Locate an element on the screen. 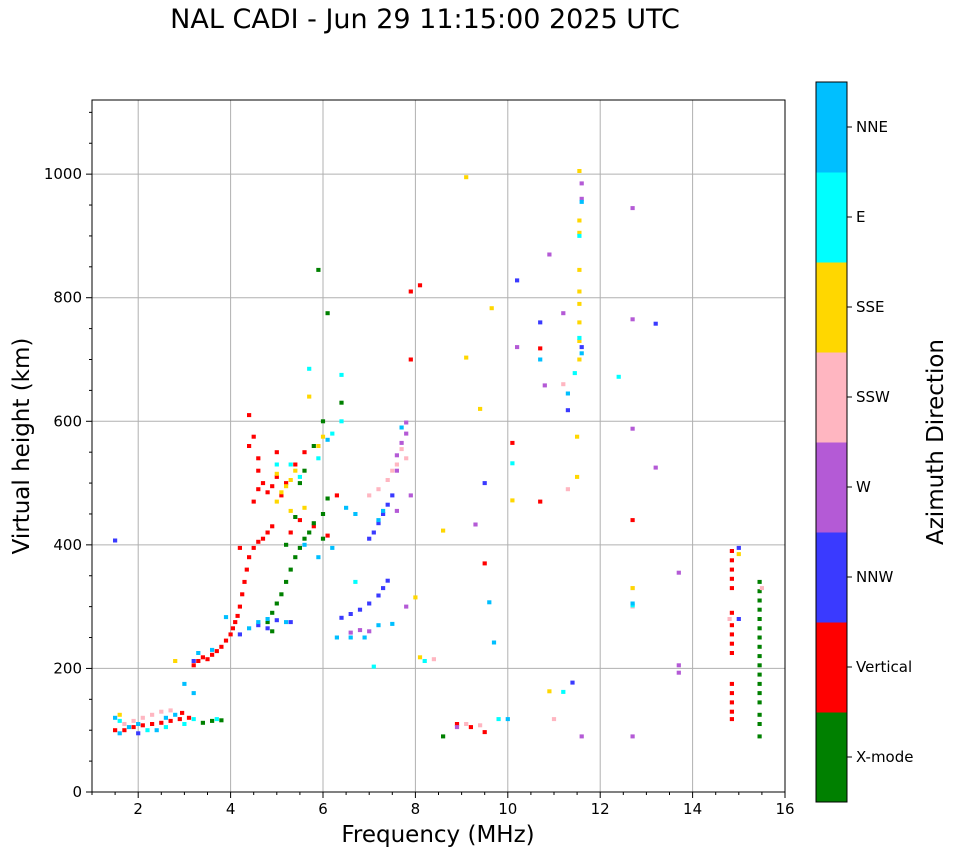 The image size is (958, 857). colorbar-frame is located at coordinates (831, 442).